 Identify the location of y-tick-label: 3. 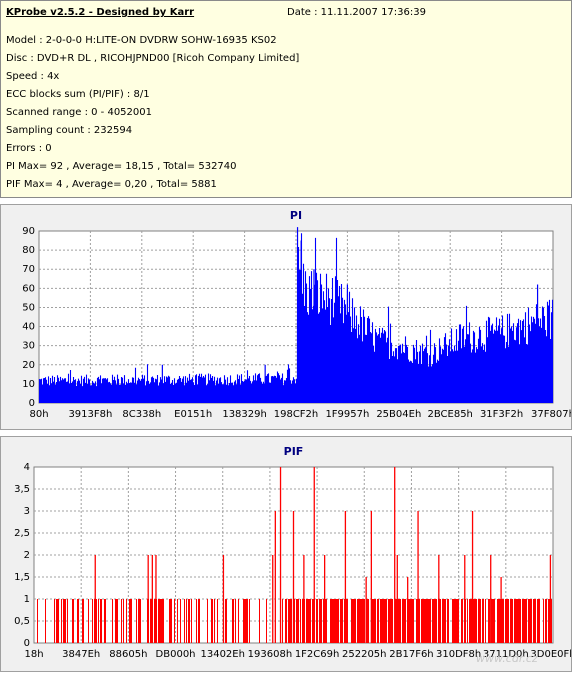
(27, 511).